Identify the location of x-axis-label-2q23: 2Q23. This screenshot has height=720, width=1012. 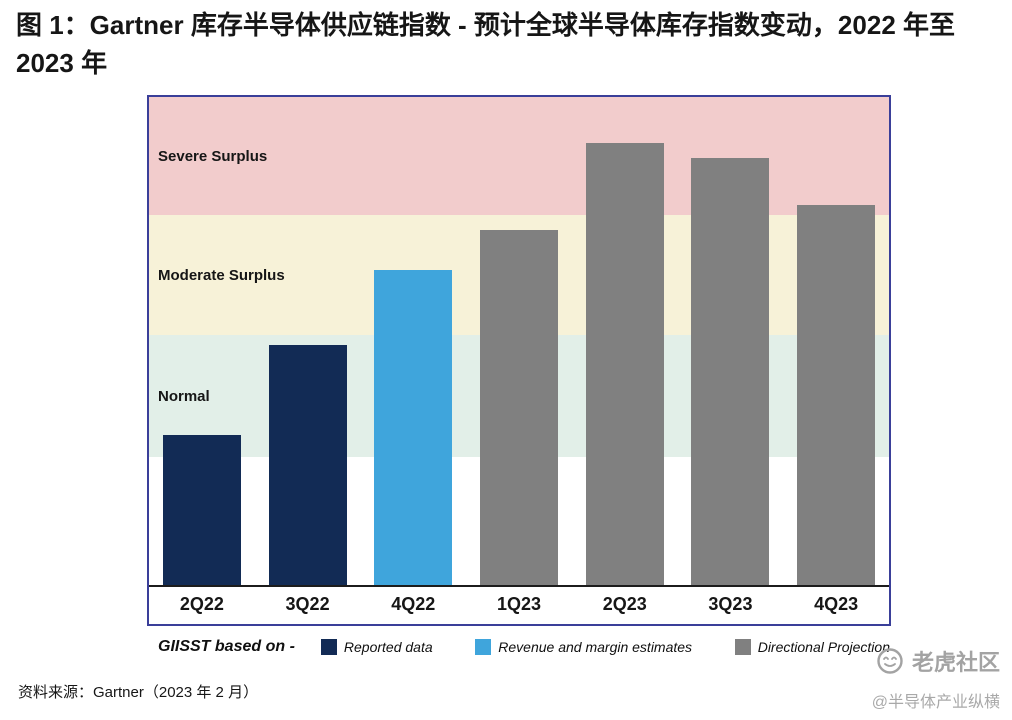
(624, 604).